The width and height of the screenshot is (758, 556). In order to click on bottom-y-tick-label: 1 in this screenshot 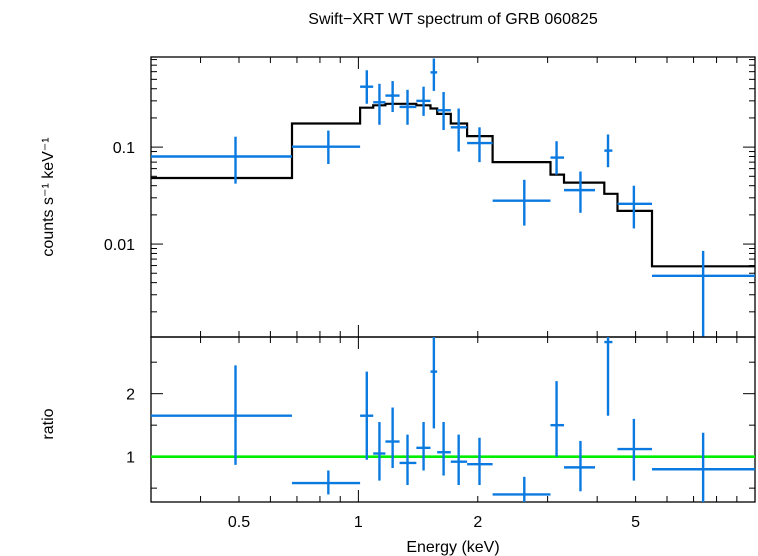, I will do `click(130, 458)`.